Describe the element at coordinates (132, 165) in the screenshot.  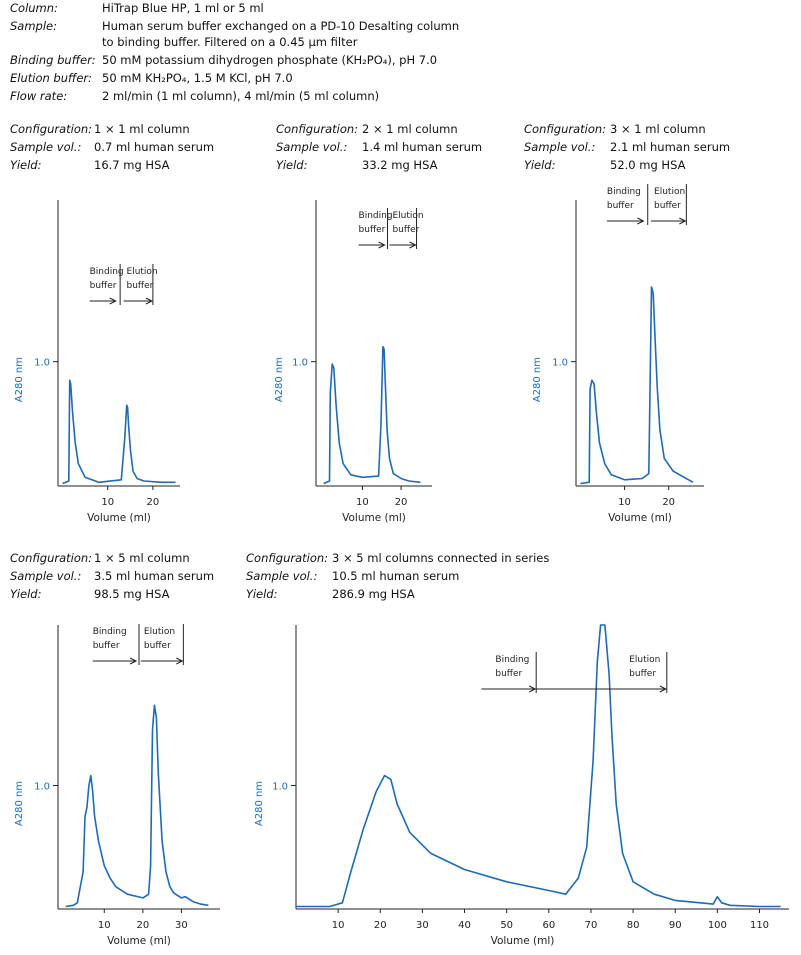
I see `yield-value: 16.7 mg HSA` at that location.